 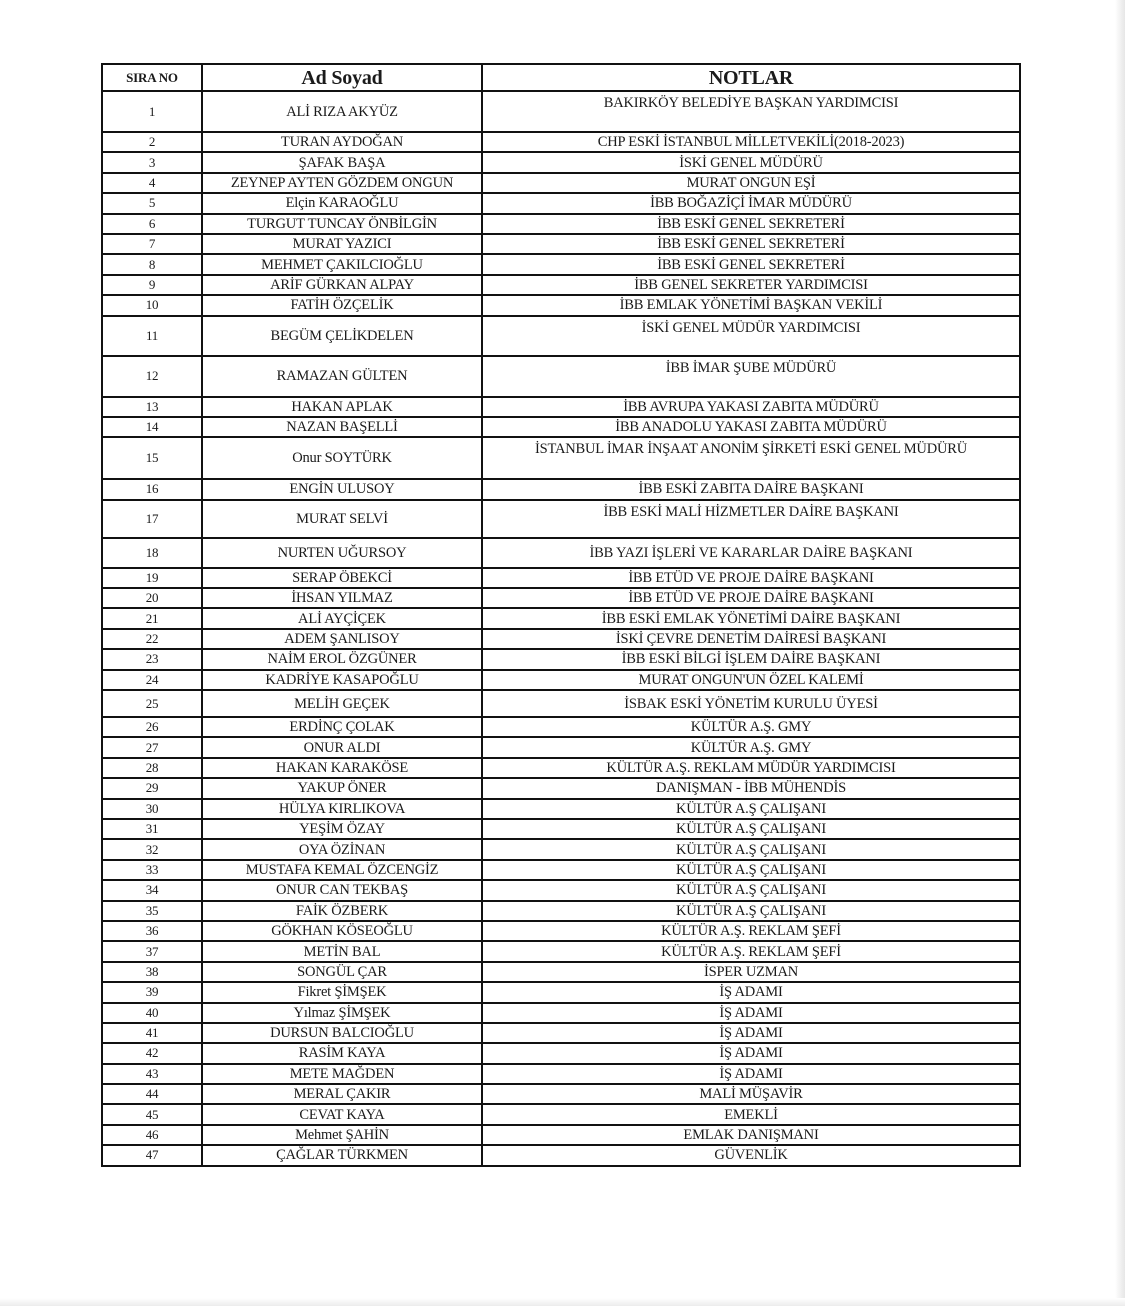 I want to click on row-name: CEVAT KAYA, so click(x=342, y=1114).